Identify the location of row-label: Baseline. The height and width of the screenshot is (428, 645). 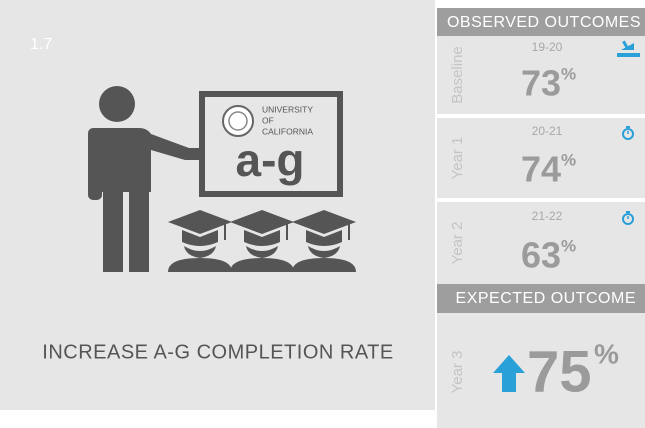
(457, 75).